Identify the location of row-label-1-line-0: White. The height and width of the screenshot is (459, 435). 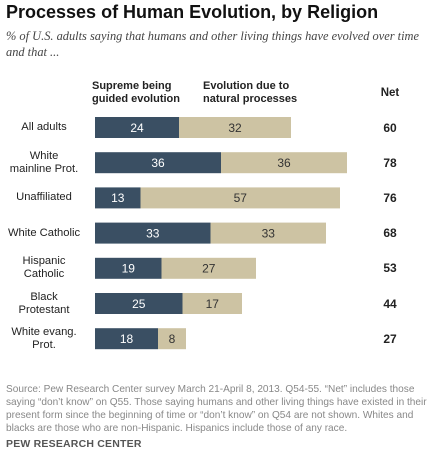
(44, 155).